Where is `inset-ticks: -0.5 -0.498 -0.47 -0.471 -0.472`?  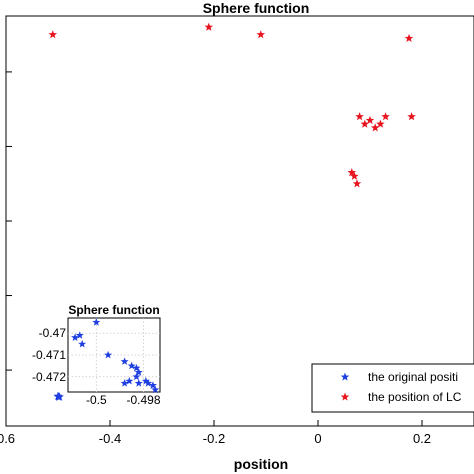
inset-ticks: -0.5 -0.498 -0.47 -0.471 -0.472 is located at coordinates (96, 366).